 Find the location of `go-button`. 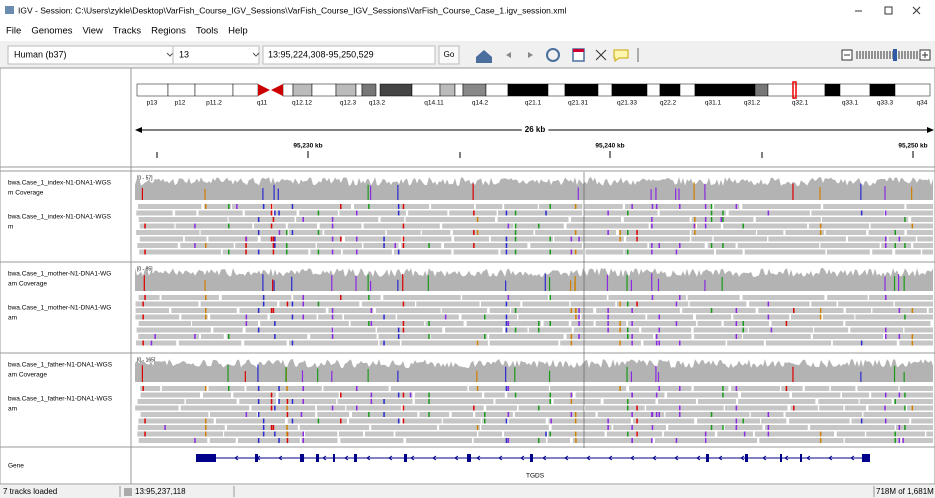

go-button is located at coordinates (449, 55).